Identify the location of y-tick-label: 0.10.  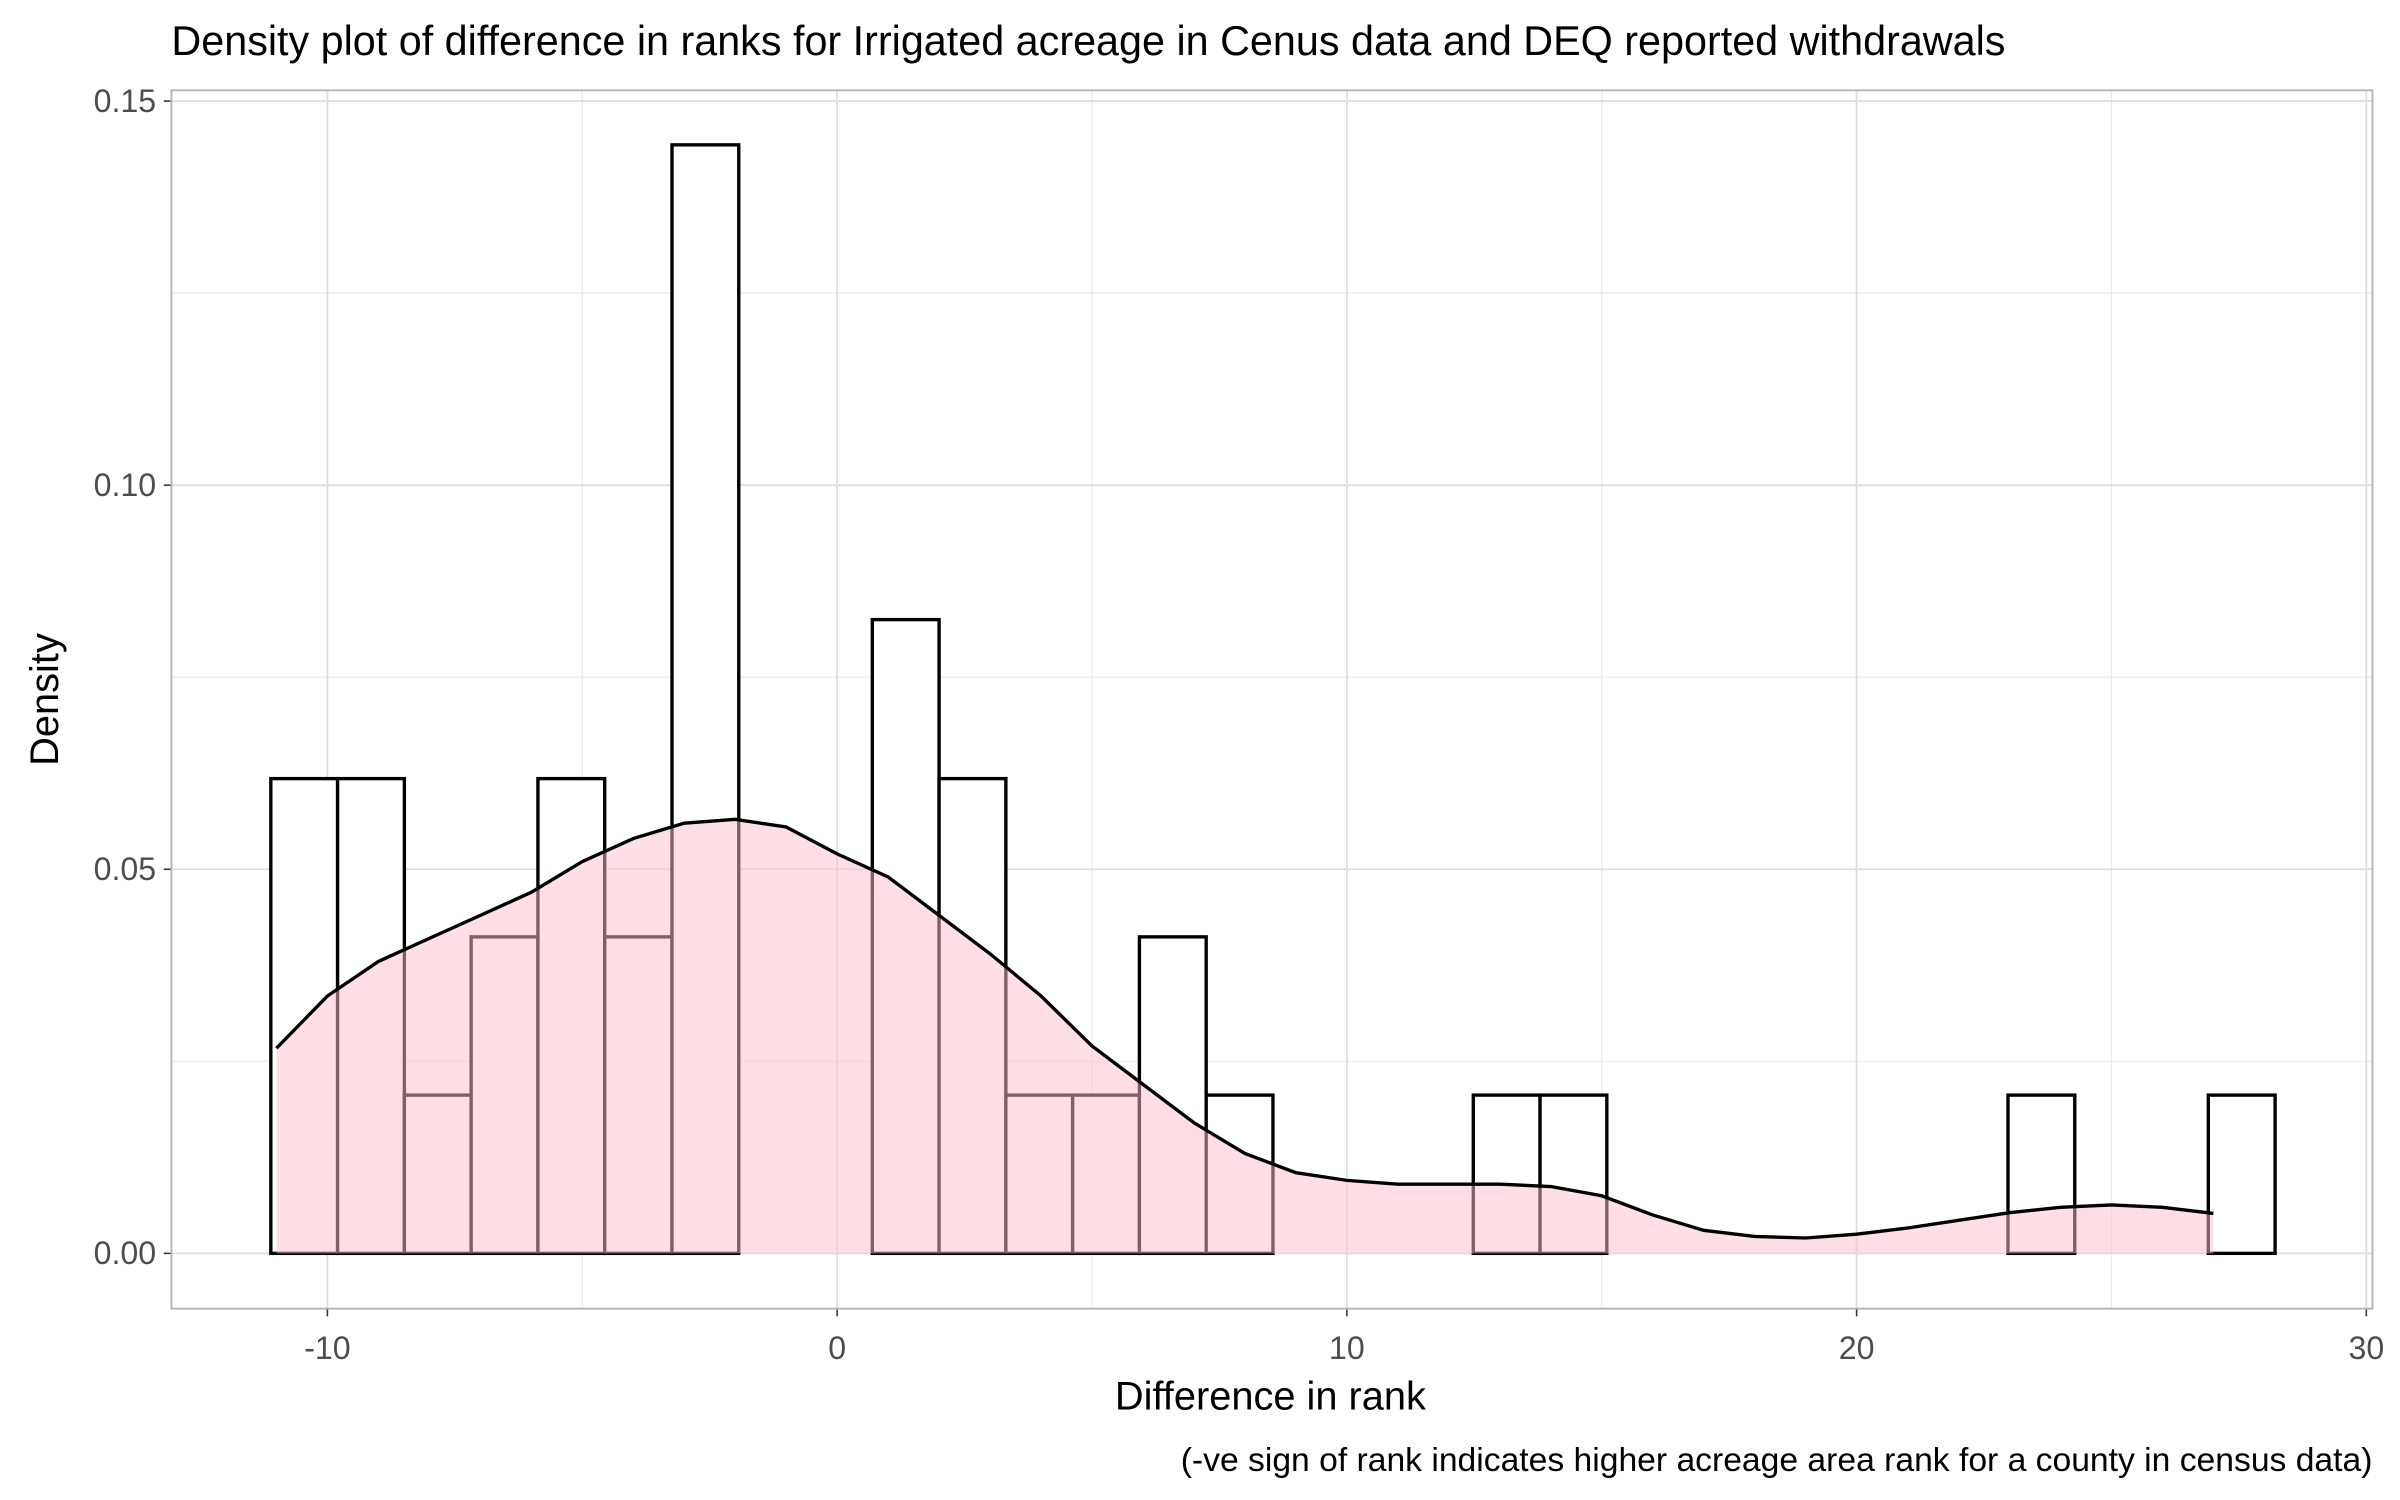
(125, 485).